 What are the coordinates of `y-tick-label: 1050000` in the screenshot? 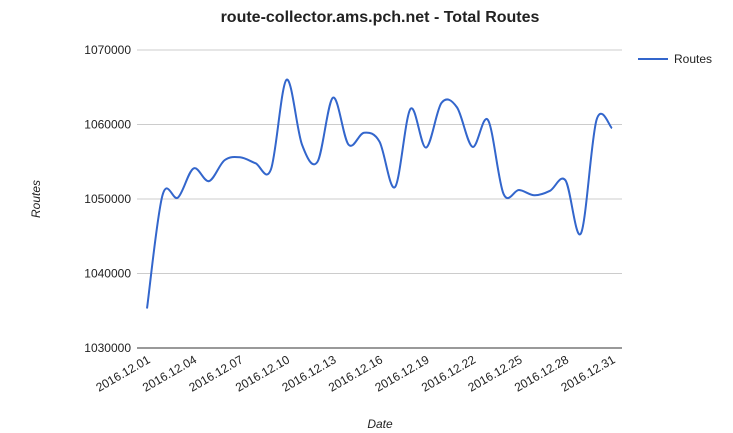 It's located at (107, 199).